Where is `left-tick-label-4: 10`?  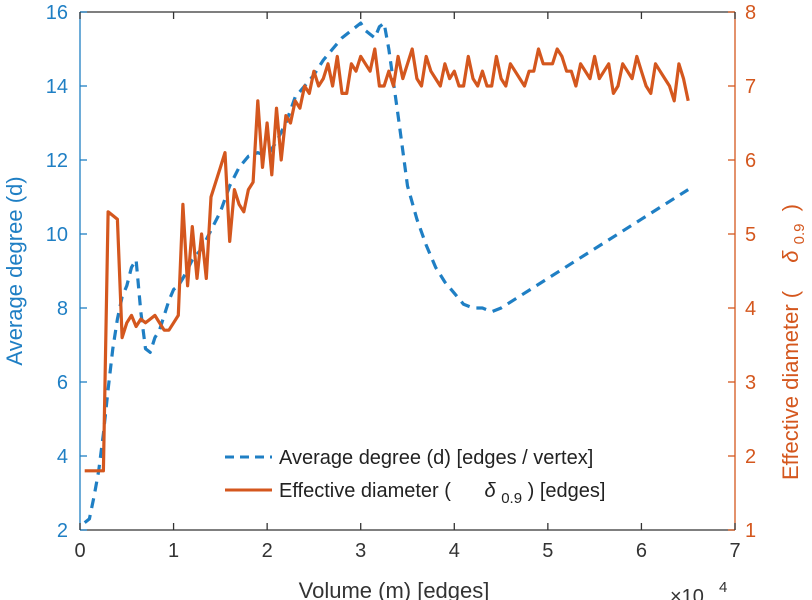
left-tick-label-4: 10 is located at coordinates (57, 235).